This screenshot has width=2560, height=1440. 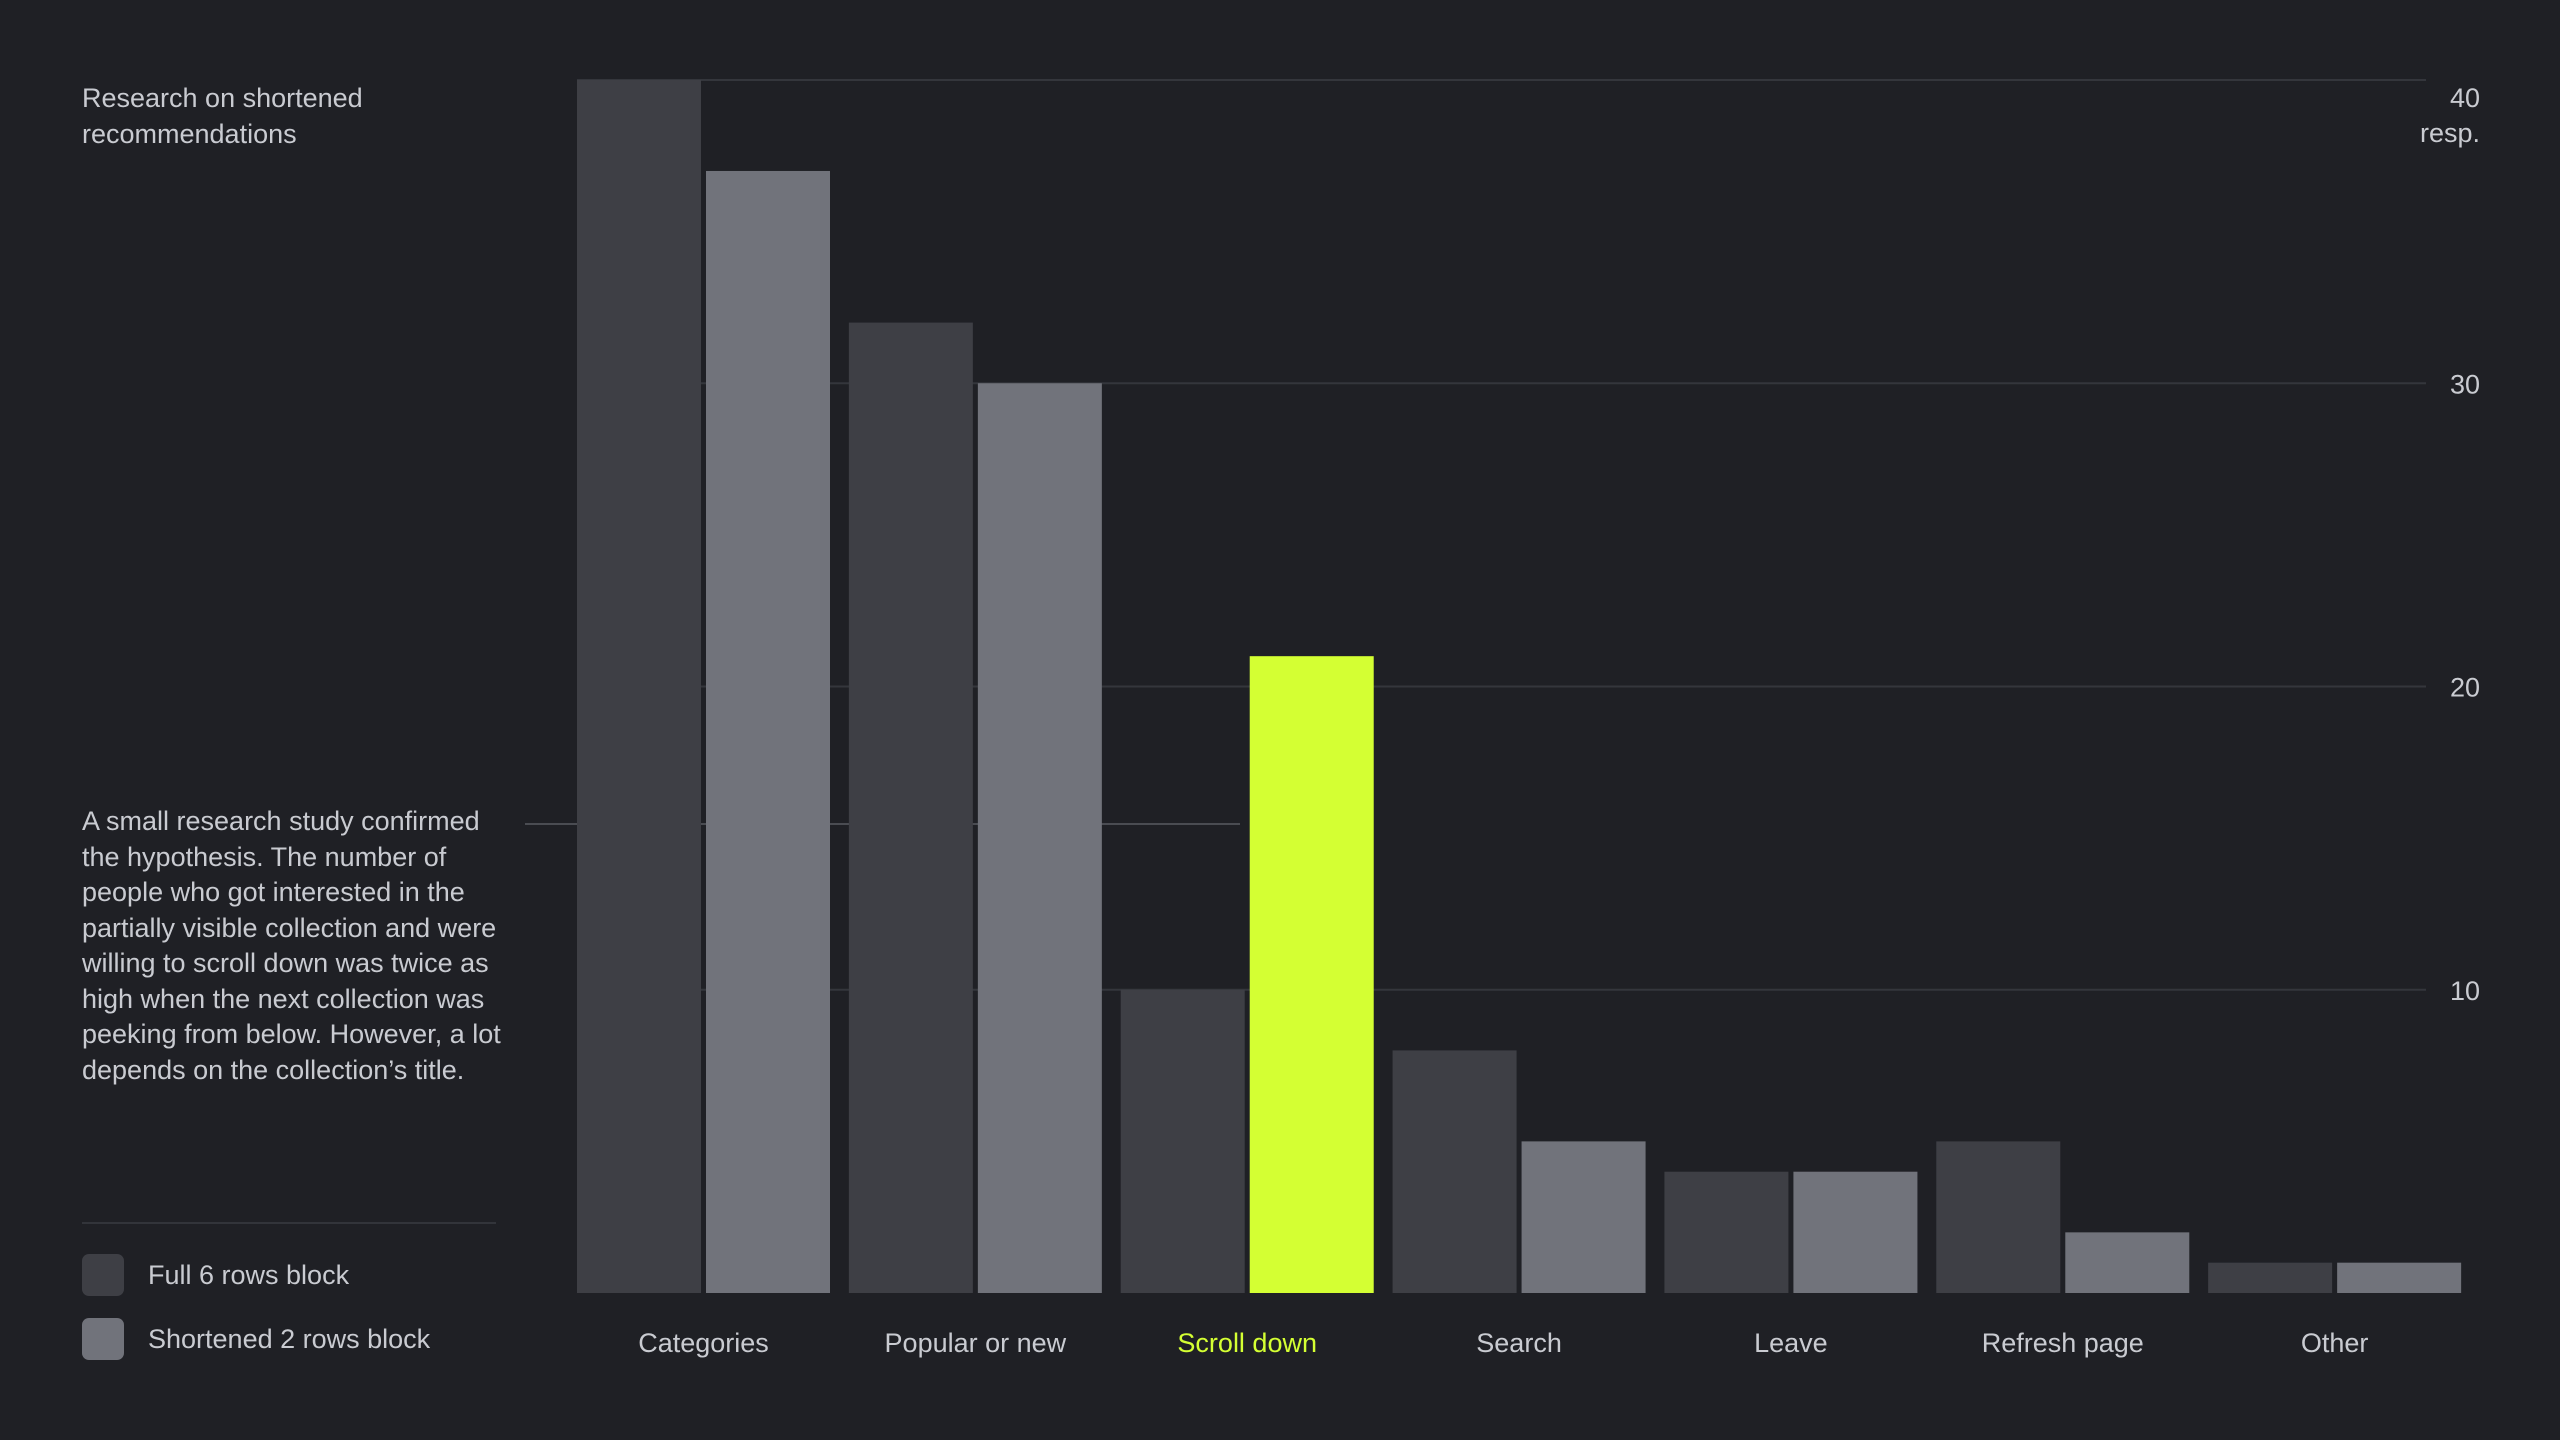 I want to click on bar-shortened-popular-or-new, so click(x=1039, y=838).